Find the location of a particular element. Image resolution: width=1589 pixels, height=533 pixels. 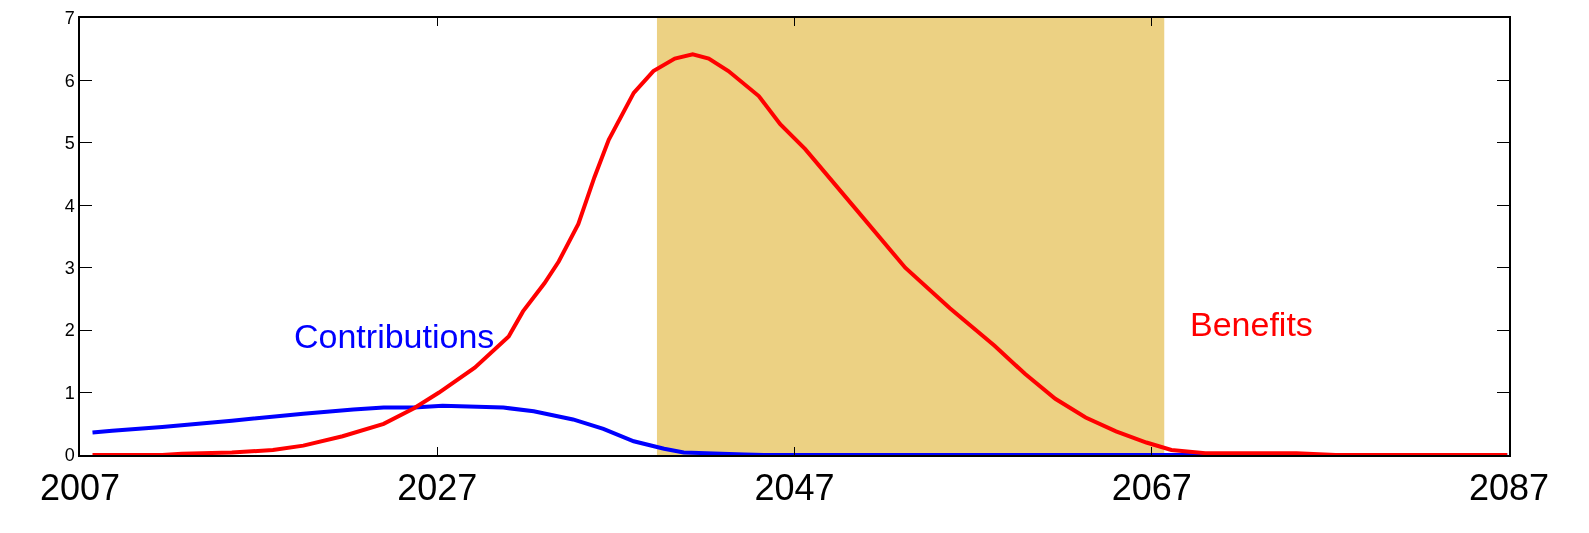

y-tick-label: 3 is located at coordinates (69, 268).